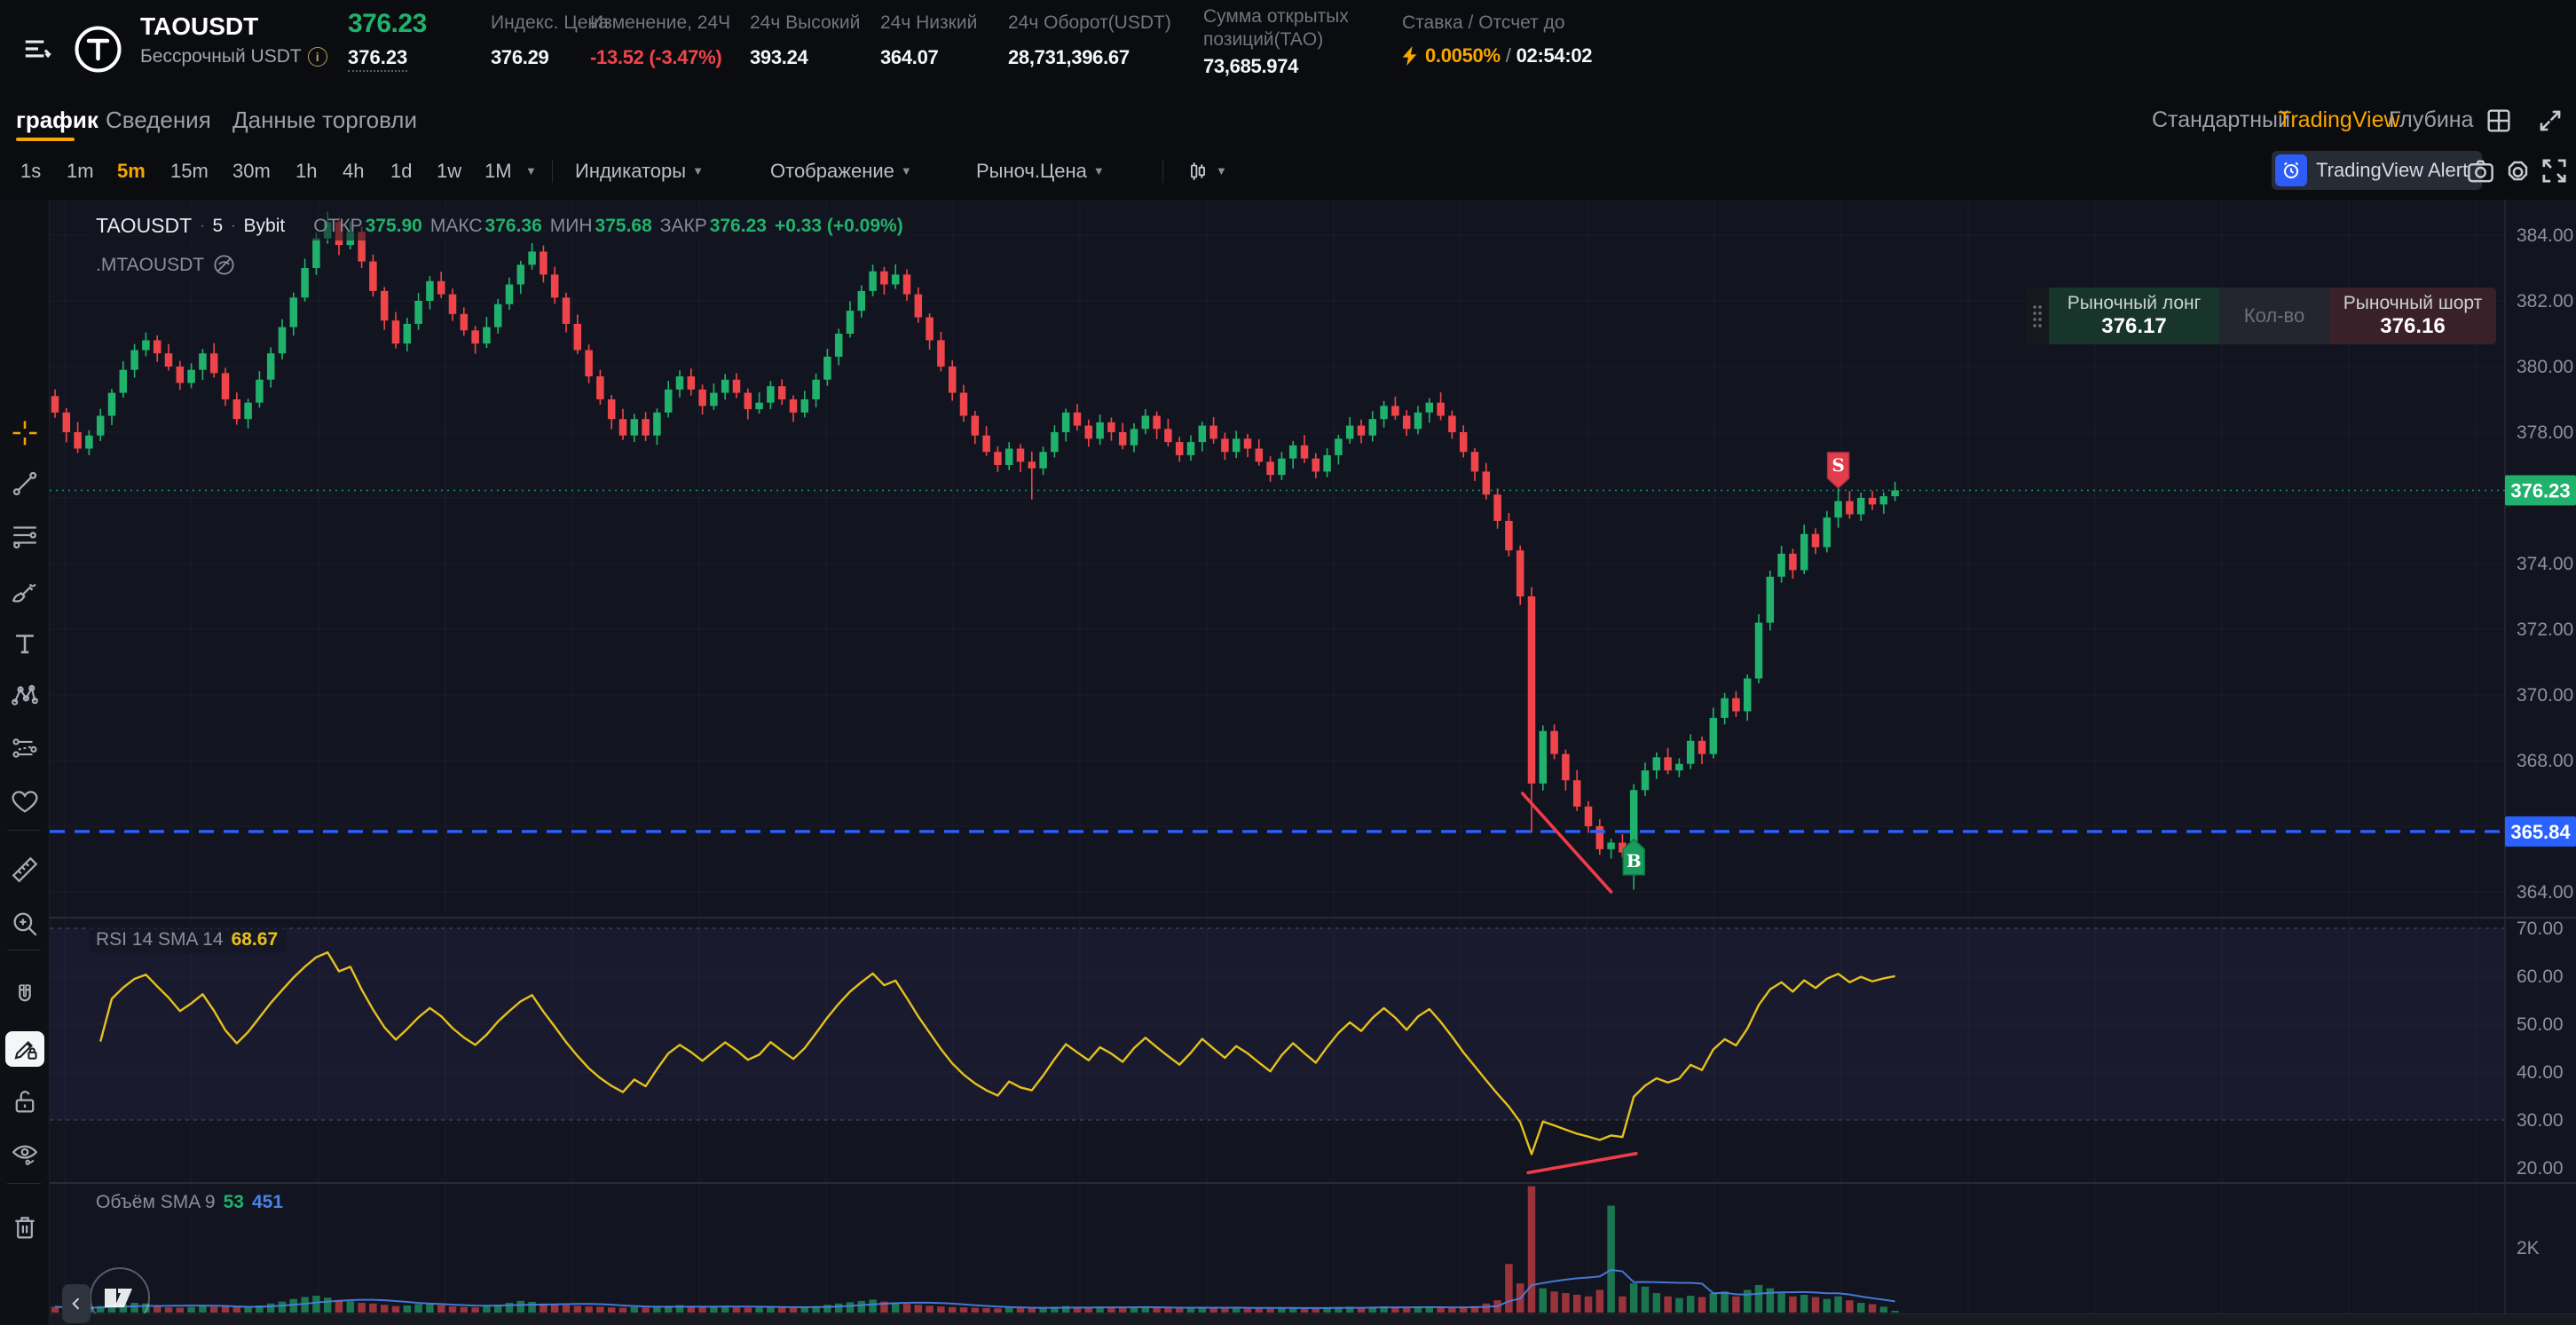  Describe the element at coordinates (167, 265) in the screenshot. I see `index-series-legend: .MTAOUSDT` at that location.